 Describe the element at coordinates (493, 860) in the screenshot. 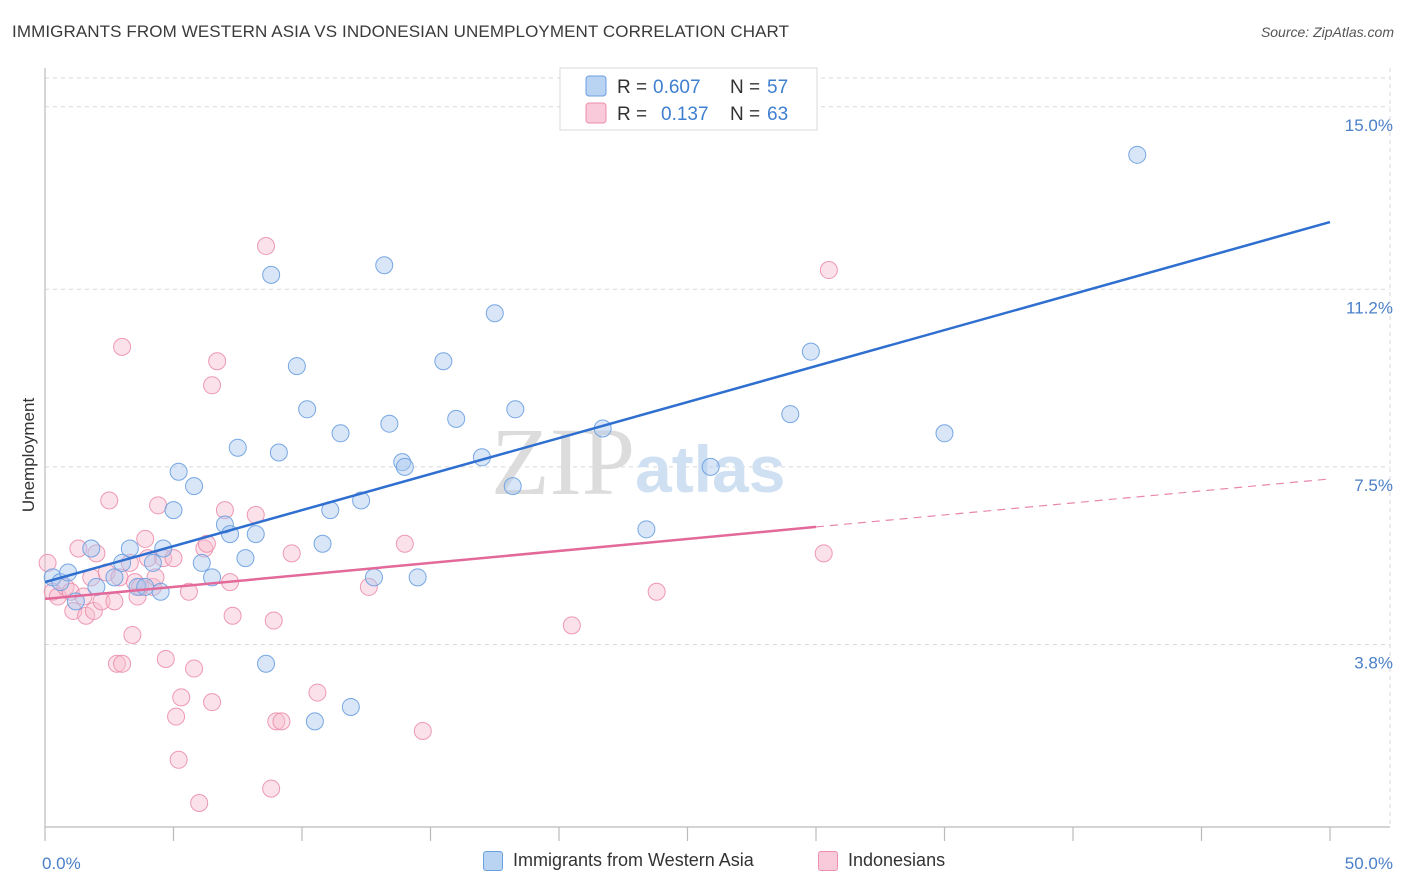

I see `legend-swatch-western-asia` at that location.